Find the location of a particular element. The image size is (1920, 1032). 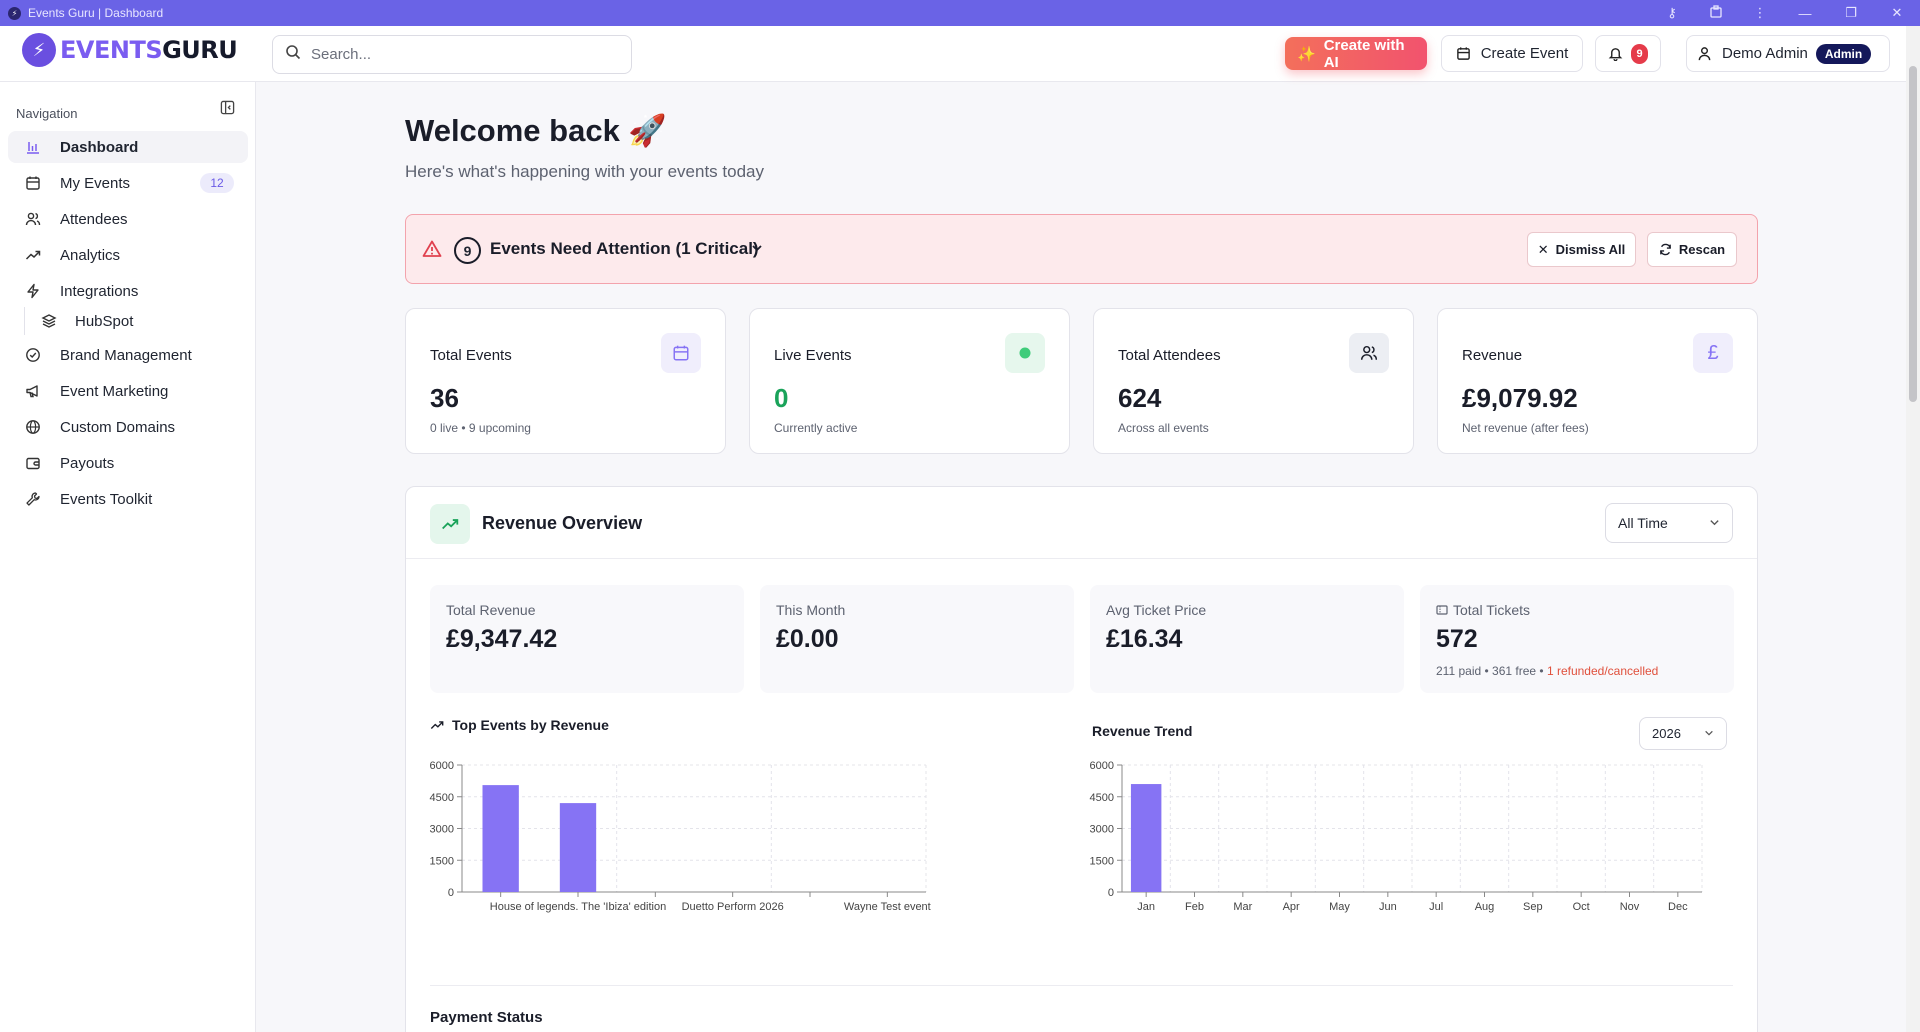

sidebar-item-label: Events Toolkit is located at coordinates (106, 499).